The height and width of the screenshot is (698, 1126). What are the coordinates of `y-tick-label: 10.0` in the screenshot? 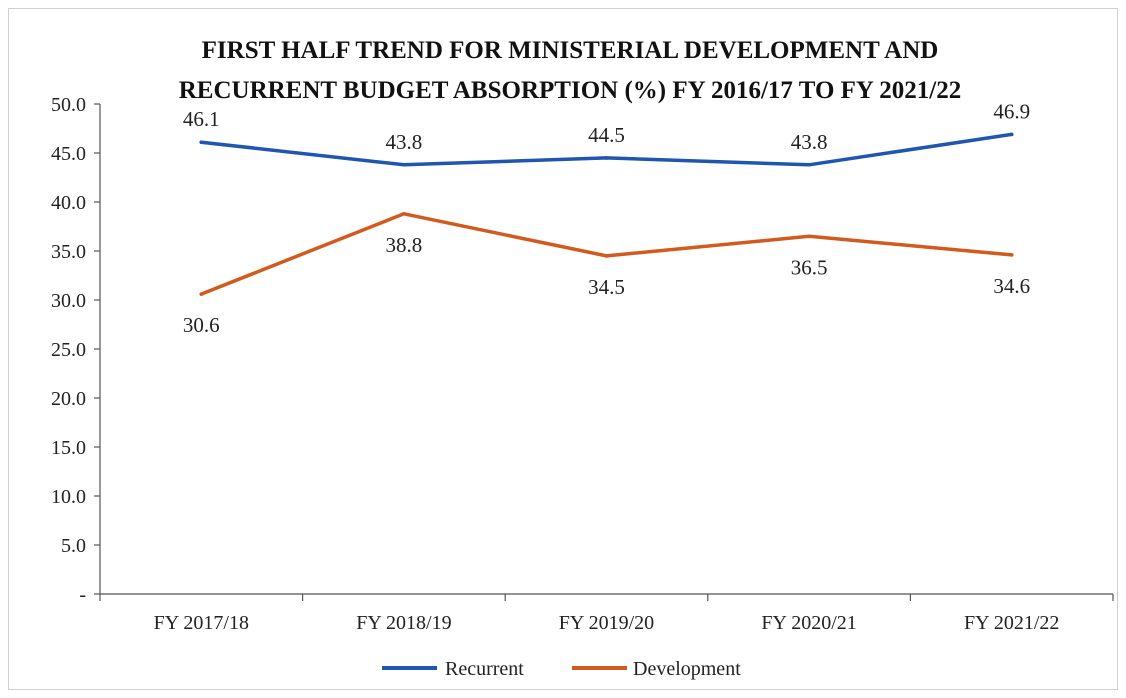 It's located at (68, 497).